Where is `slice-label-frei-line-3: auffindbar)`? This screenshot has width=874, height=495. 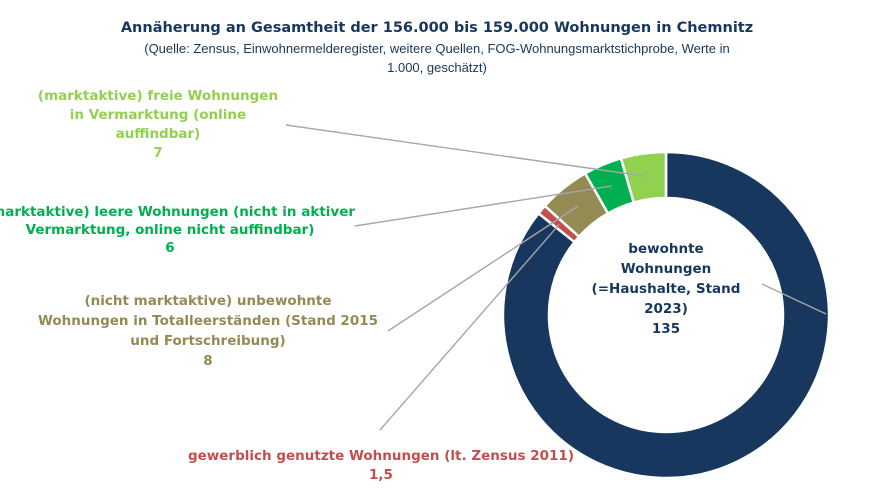
slice-label-frei-line-3: auffindbar) is located at coordinates (158, 134).